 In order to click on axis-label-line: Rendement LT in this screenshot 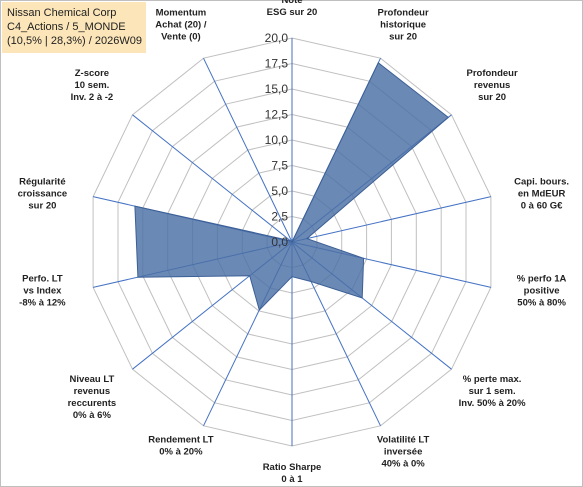, I will do `click(180, 439)`.